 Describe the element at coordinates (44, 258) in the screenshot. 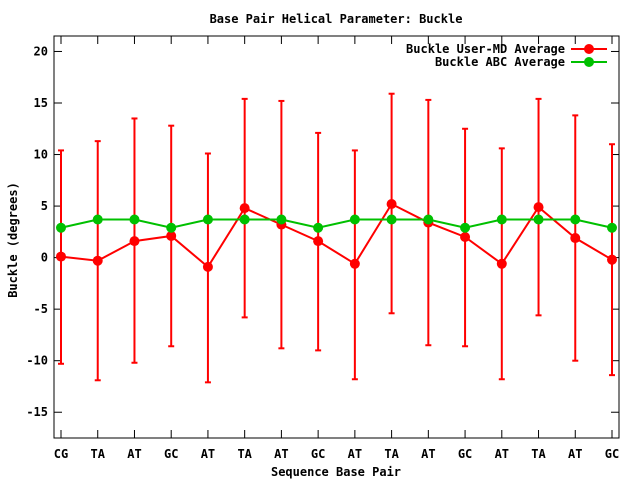

I see `y-tick-label: 0` at that location.